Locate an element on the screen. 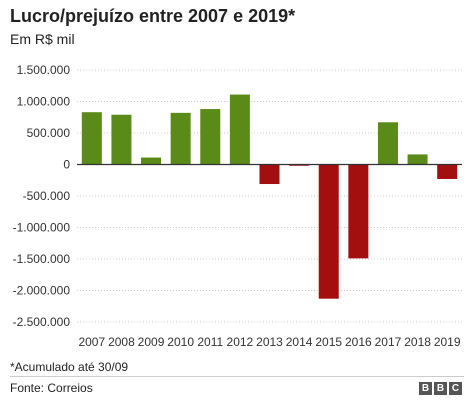 The image size is (474, 408). x-tick-label: 2013 is located at coordinates (269, 342).